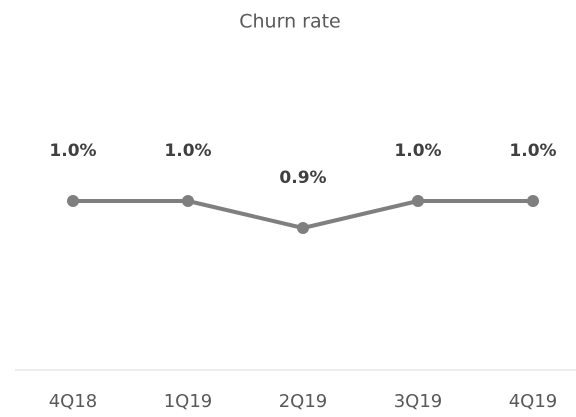  What do you see at coordinates (188, 401) in the screenshot?
I see `x-tick-label: 1Q19` at bounding box center [188, 401].